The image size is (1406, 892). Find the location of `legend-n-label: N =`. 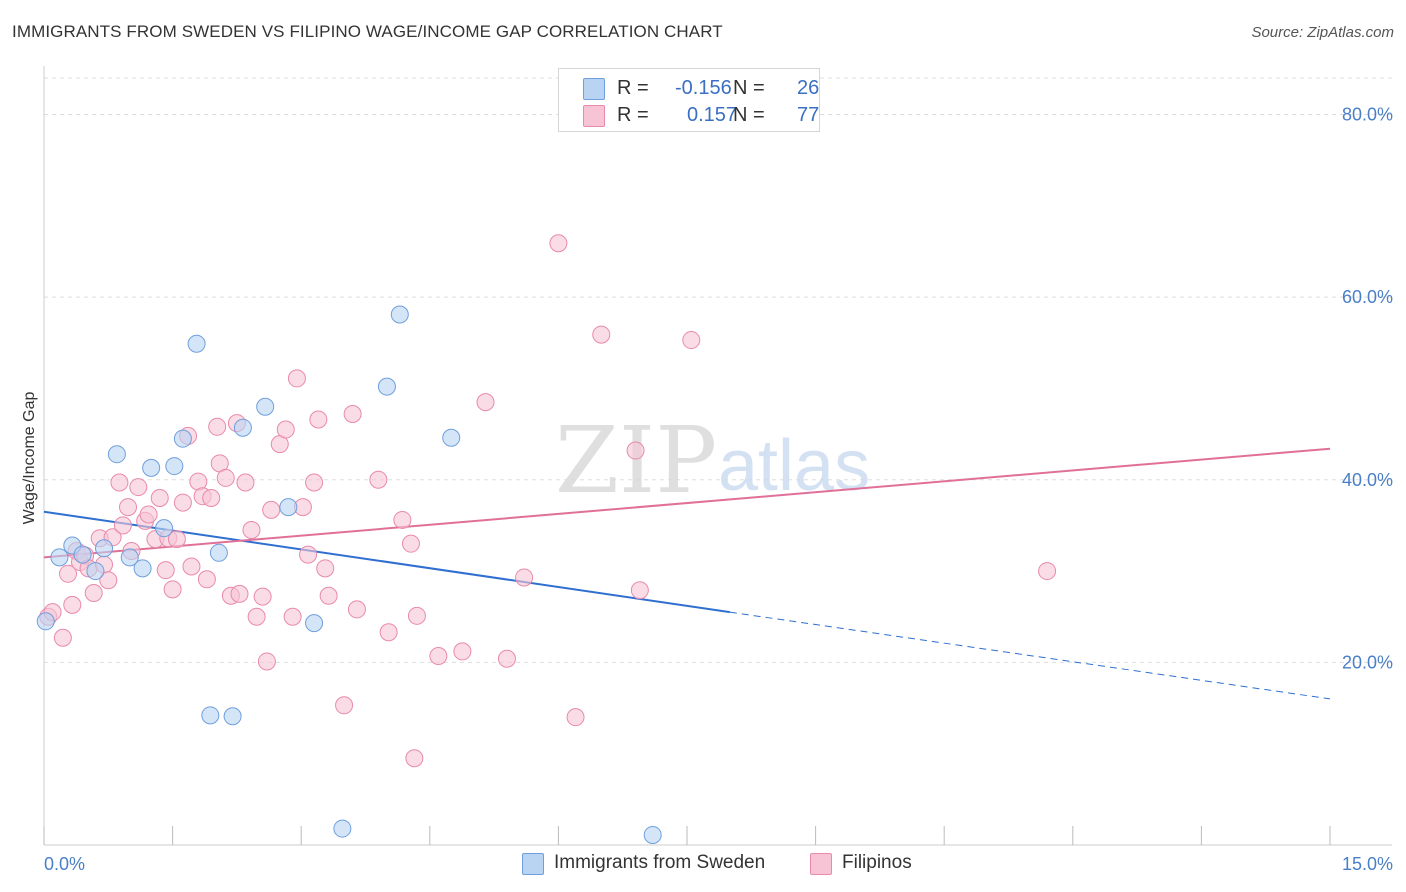

legend-n-label: N = is located at coordinates (749, 88).